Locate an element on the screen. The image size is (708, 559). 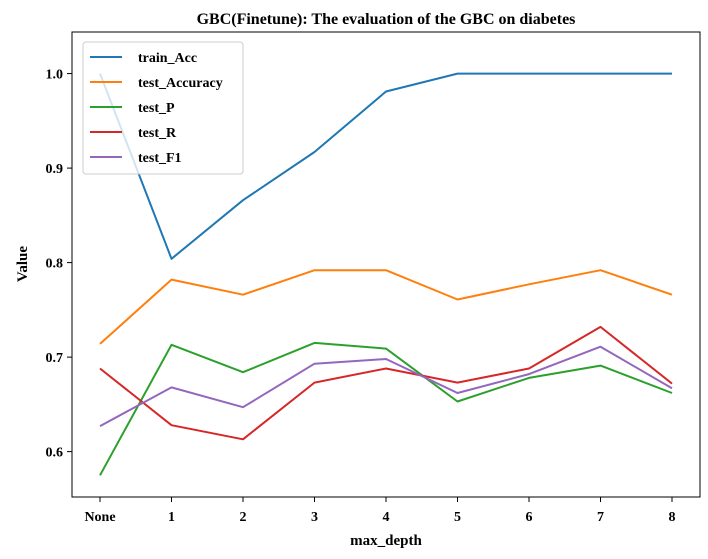
y-tick-label: 0.9 is located at coordinates (55, 169).